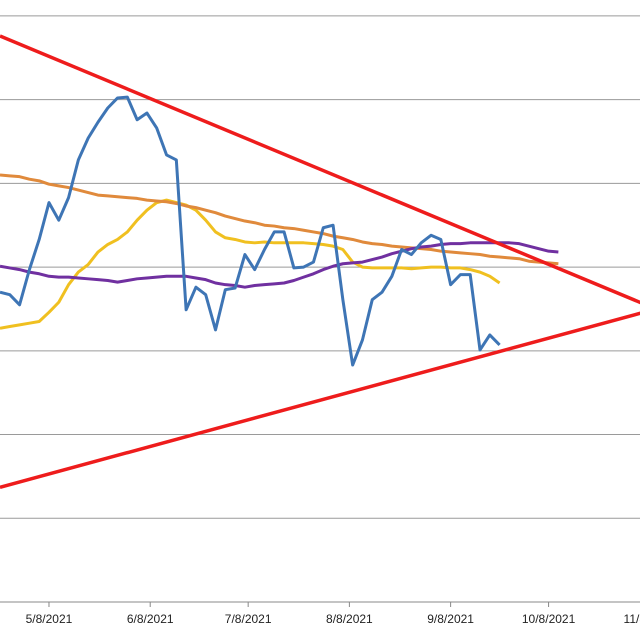 The width and height of the screenshot is (640, 640). Describe the element at coordinates (632, 619) in the screenshot. I see `x-tick-label: 11/8/2021` at that location.